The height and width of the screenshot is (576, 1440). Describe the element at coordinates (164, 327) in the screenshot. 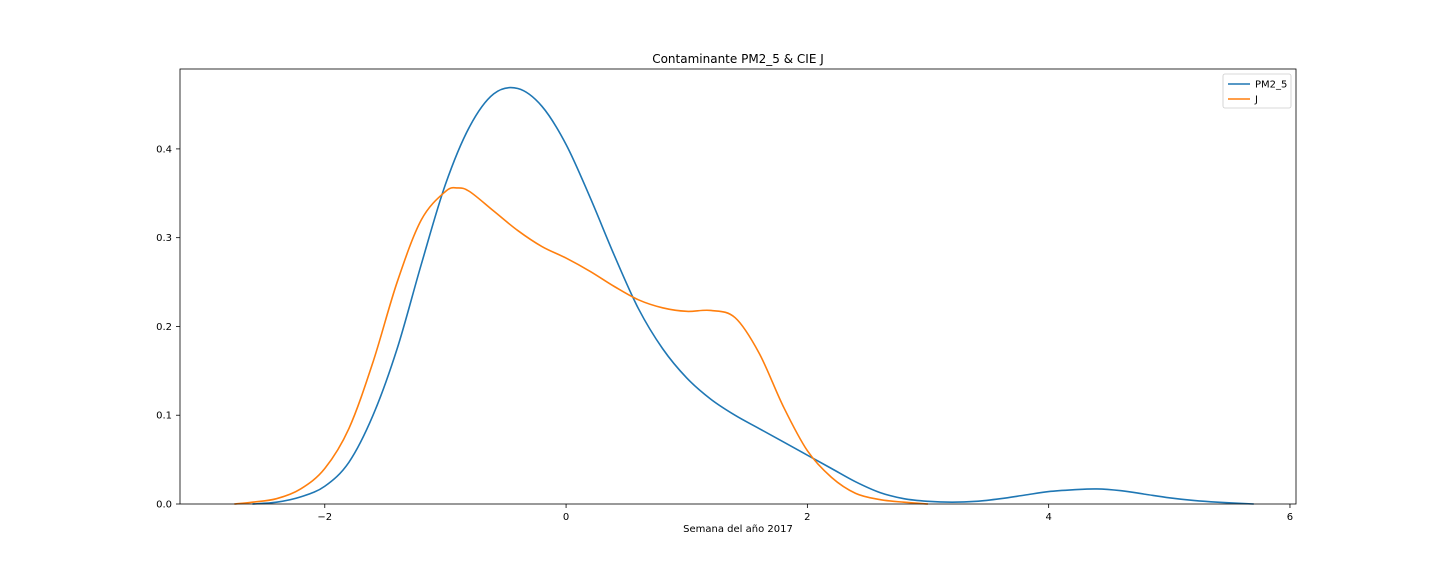

I see `y-tick-label: 0.2` at that location.